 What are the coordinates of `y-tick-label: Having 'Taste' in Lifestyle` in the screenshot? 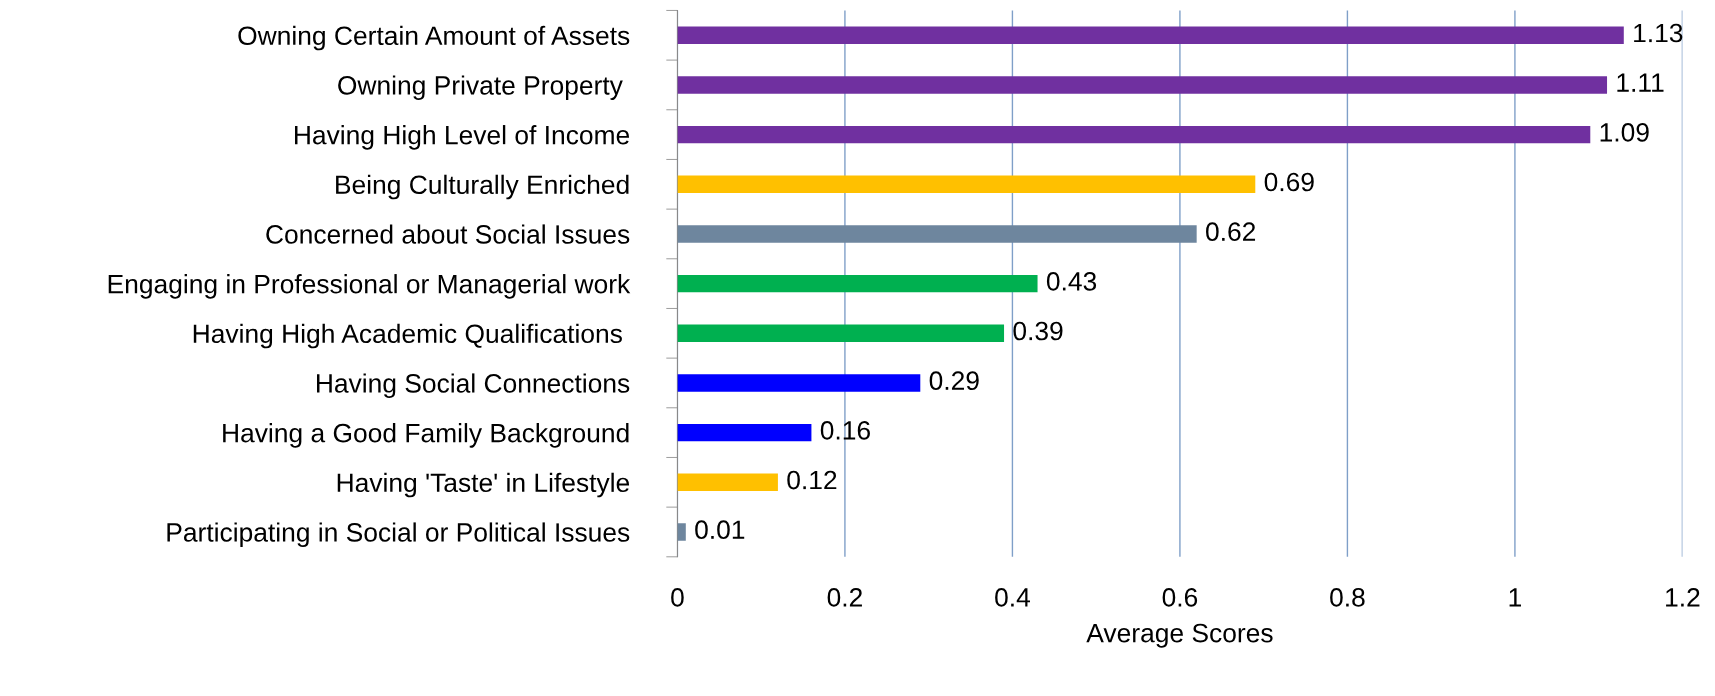 It's located at (483, 485).